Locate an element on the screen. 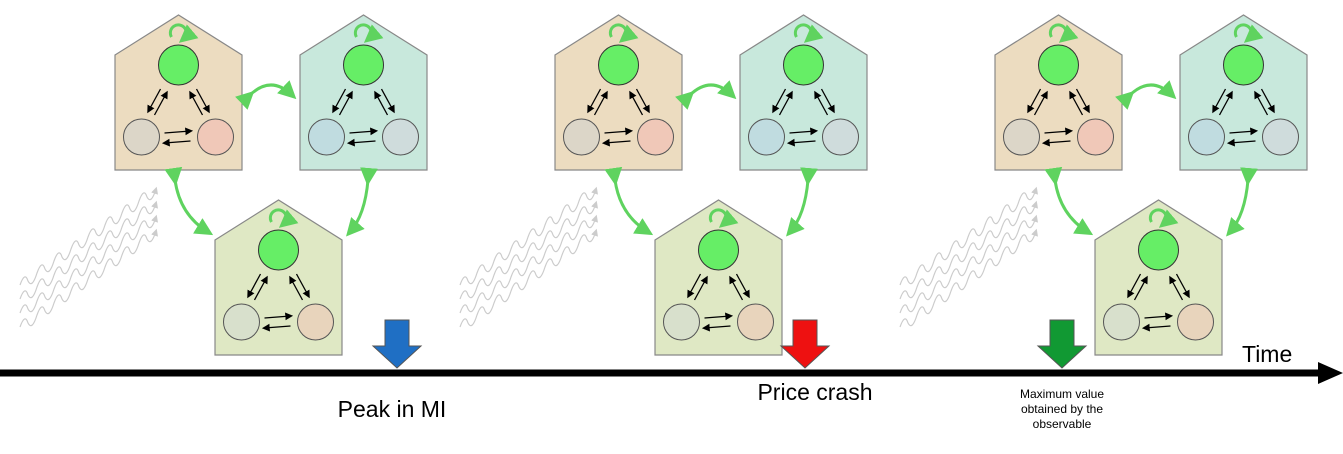 The height and width of the screenshot is (454, 1343). event-label: Price crash is located at coordinates (814, 392).